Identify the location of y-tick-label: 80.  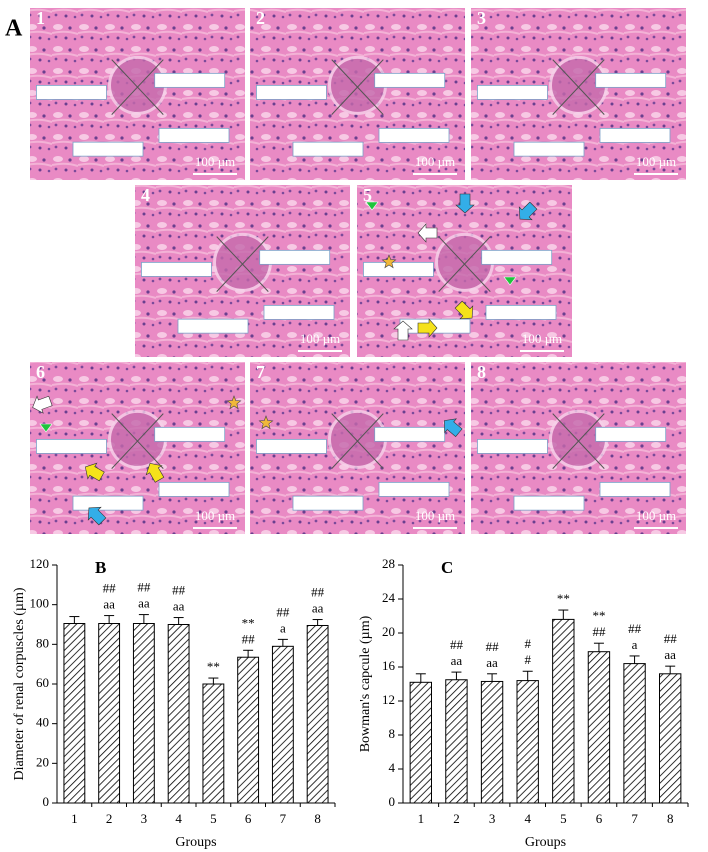
(42, 642).